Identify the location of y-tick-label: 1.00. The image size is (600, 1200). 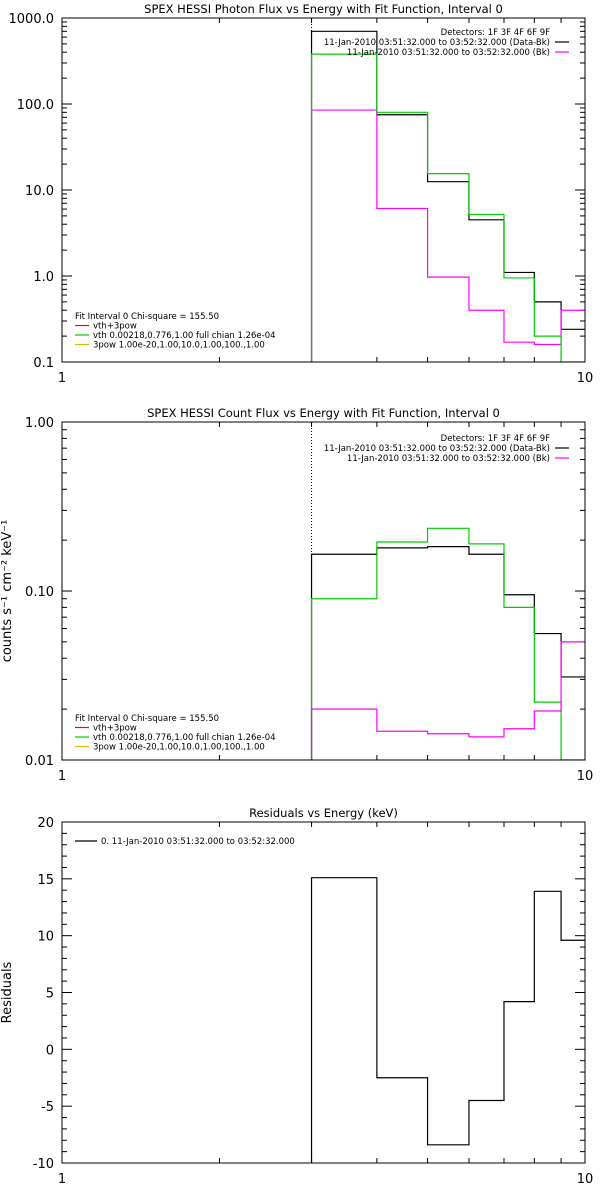
(39, 423).